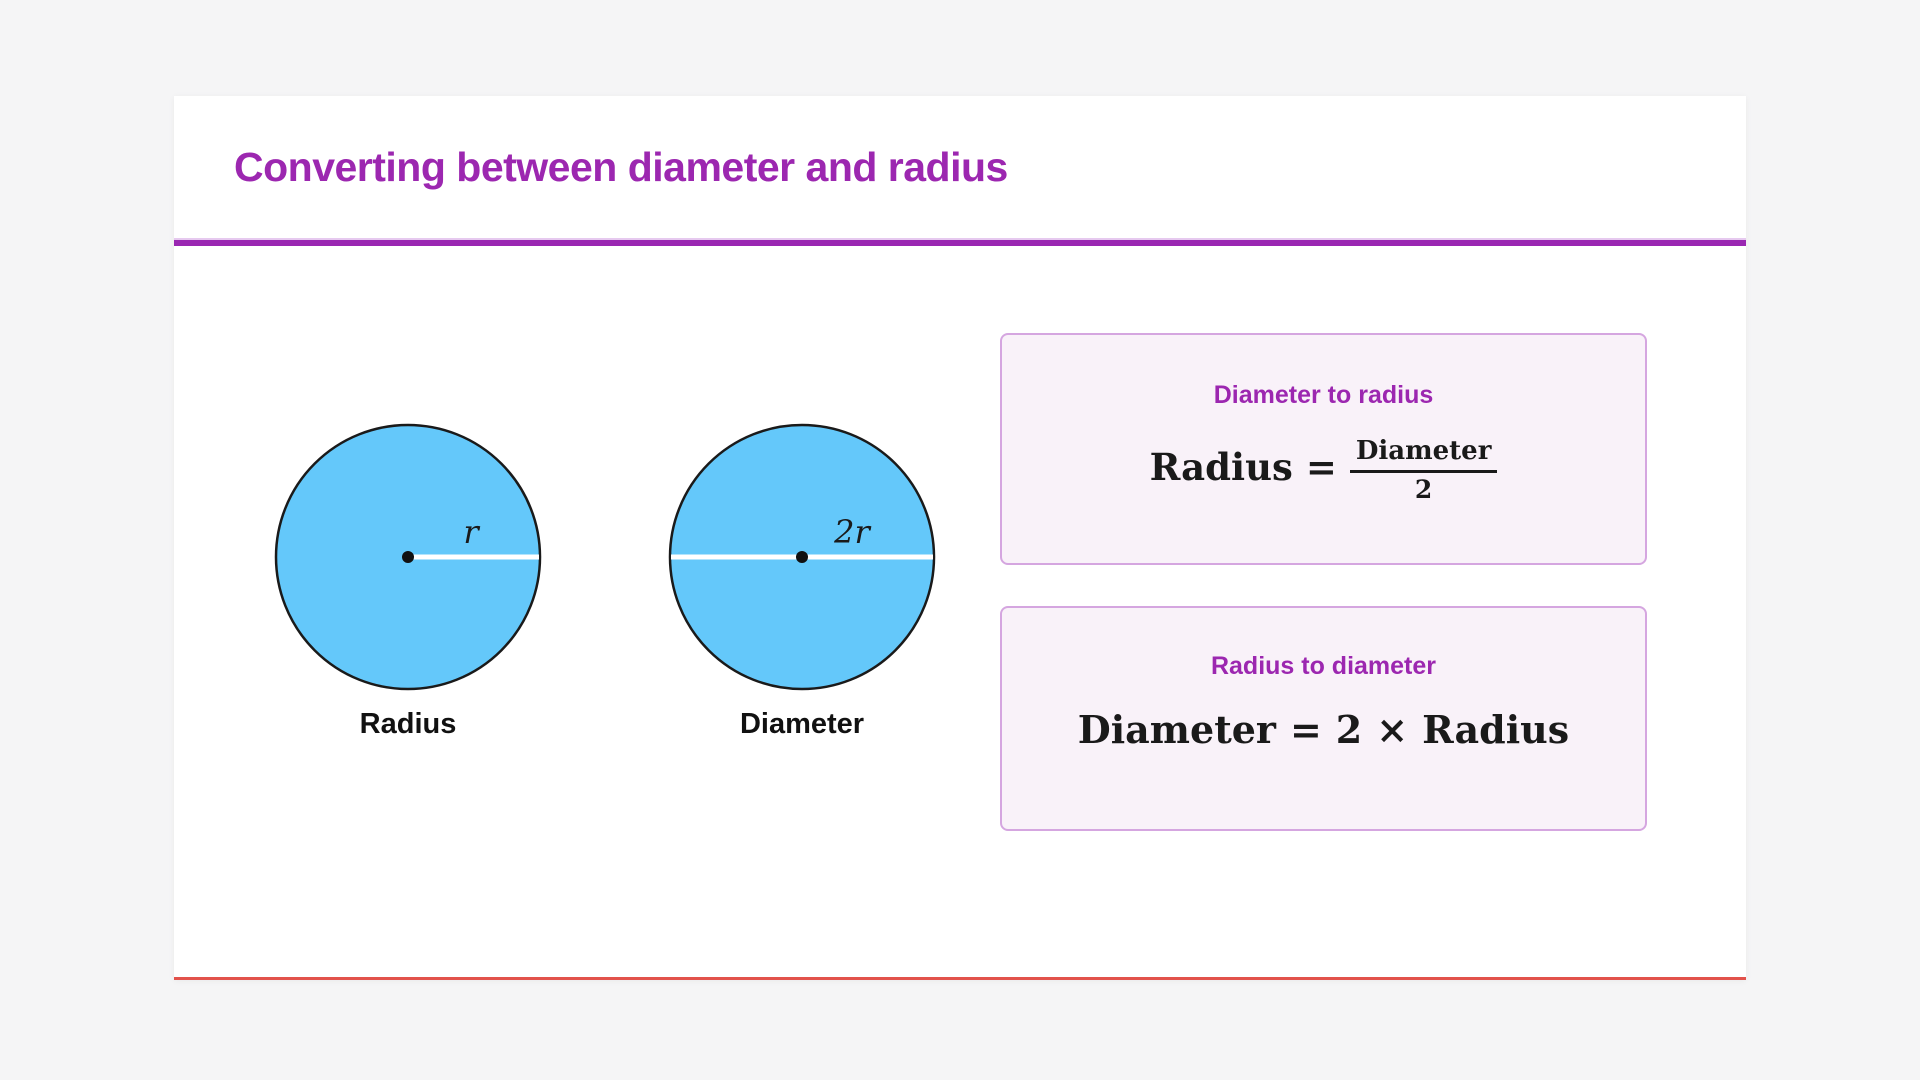 The width and height of the screenshot is (1920, 1080). Describe the element at coordinates (621, 167) in the screenshot. I see `page-title: Converting between diameter and radius` at that location.